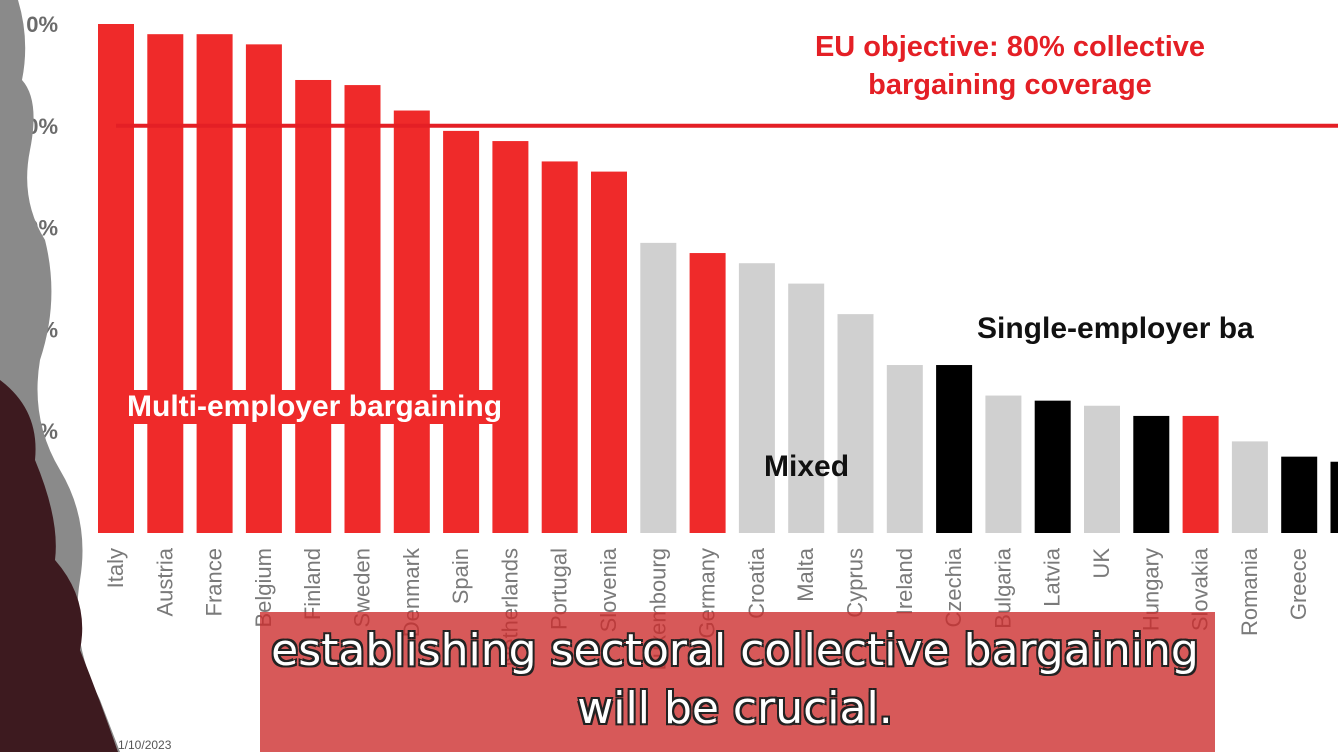 The width and height of the screenshot is (1338, 752). What do you see at coordinates (805, 574) in the screenshot?
I see `x-tick-label: Malta` at bounding box center [805, 574].